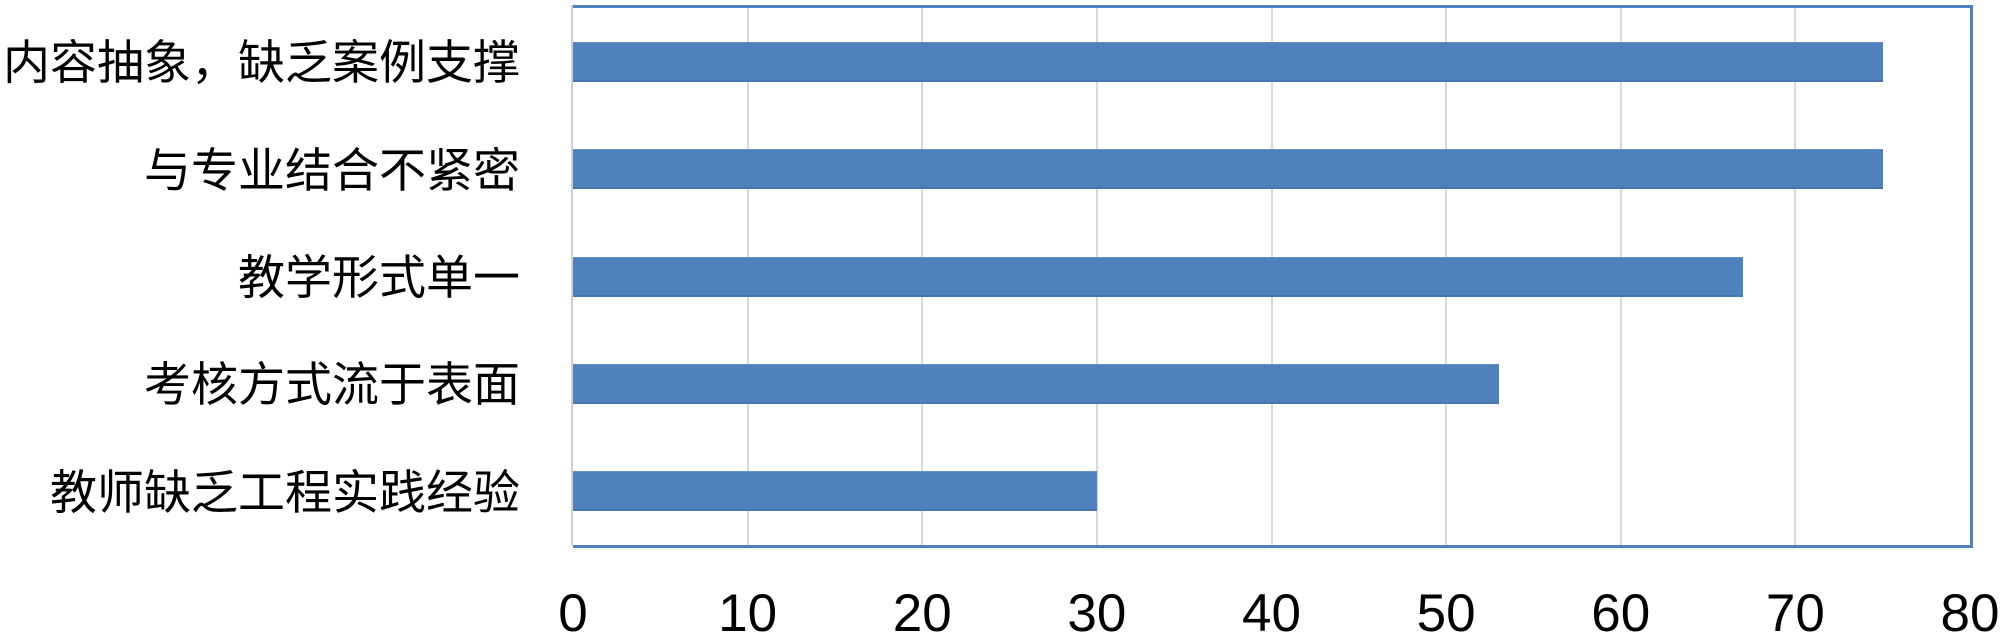 Image resolution: width=2000 pixels, height=644 pixels. I want to click on x-tick-label-30: 30, so click(1097, 613).